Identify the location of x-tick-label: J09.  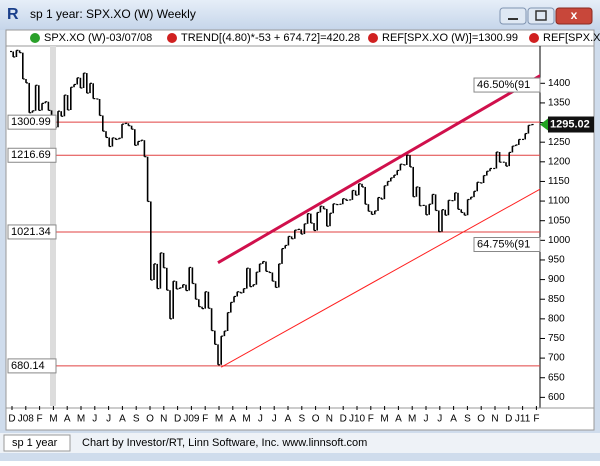
(191, 419).